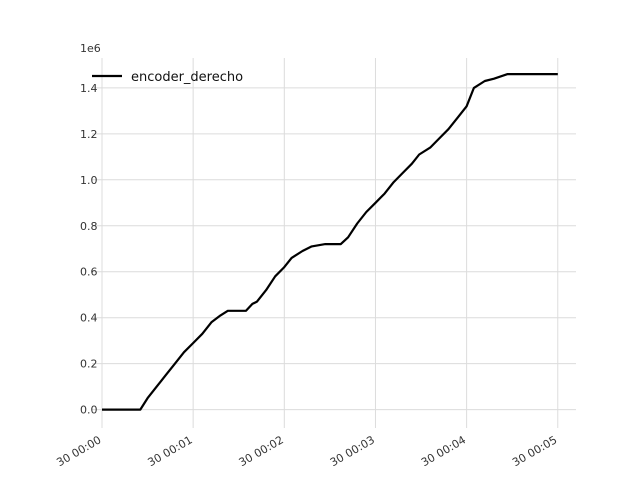  Describe the element at coordinates (90, 48) in the screenshot. I see `y-scale-label: 1e6` at that location.